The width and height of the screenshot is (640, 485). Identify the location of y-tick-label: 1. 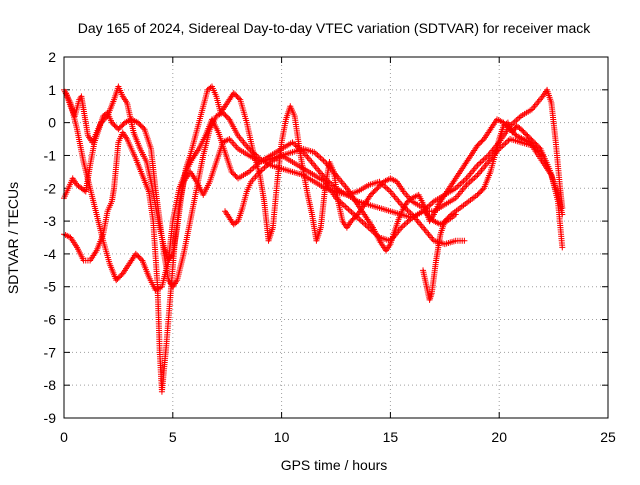
(52, 90).